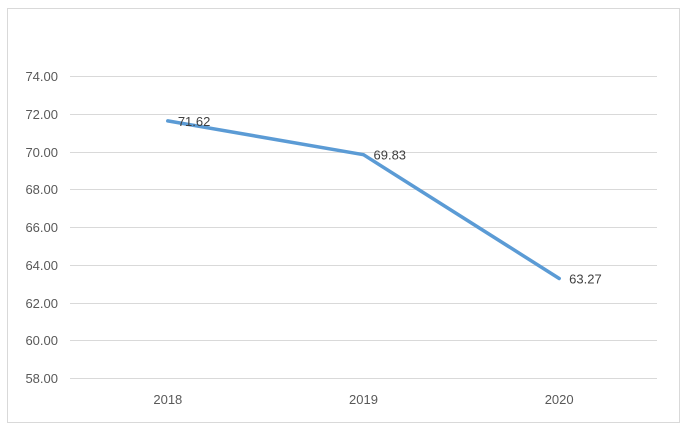 The image size is (689, 431). What do you see at coordinates (41, 114) in the screenshot?
I see `y-tick-label: 72.00` at bounding box center [41, 114].